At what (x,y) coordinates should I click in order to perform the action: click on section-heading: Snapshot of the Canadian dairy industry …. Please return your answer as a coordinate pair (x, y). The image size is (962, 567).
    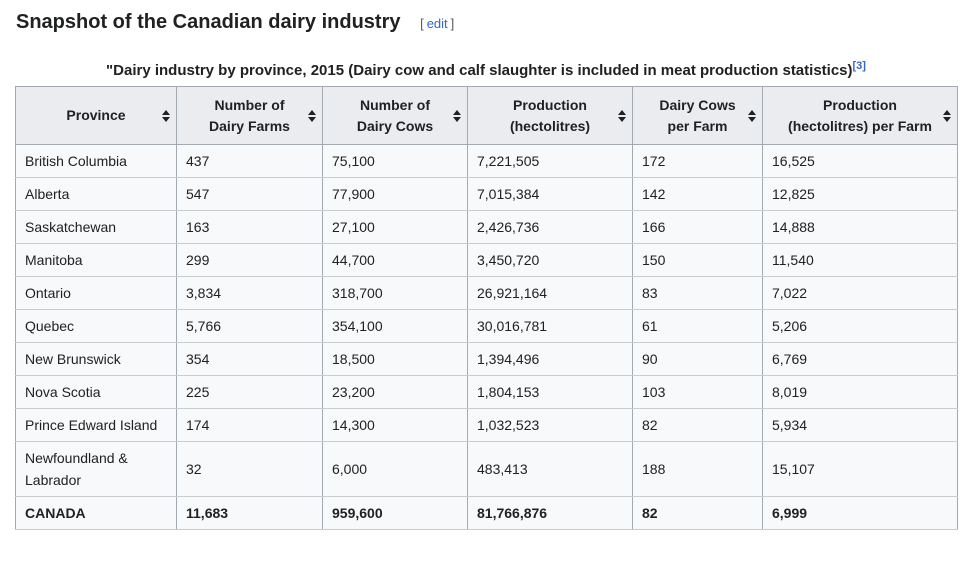
    Looking at the image, I should click on (489, 23).